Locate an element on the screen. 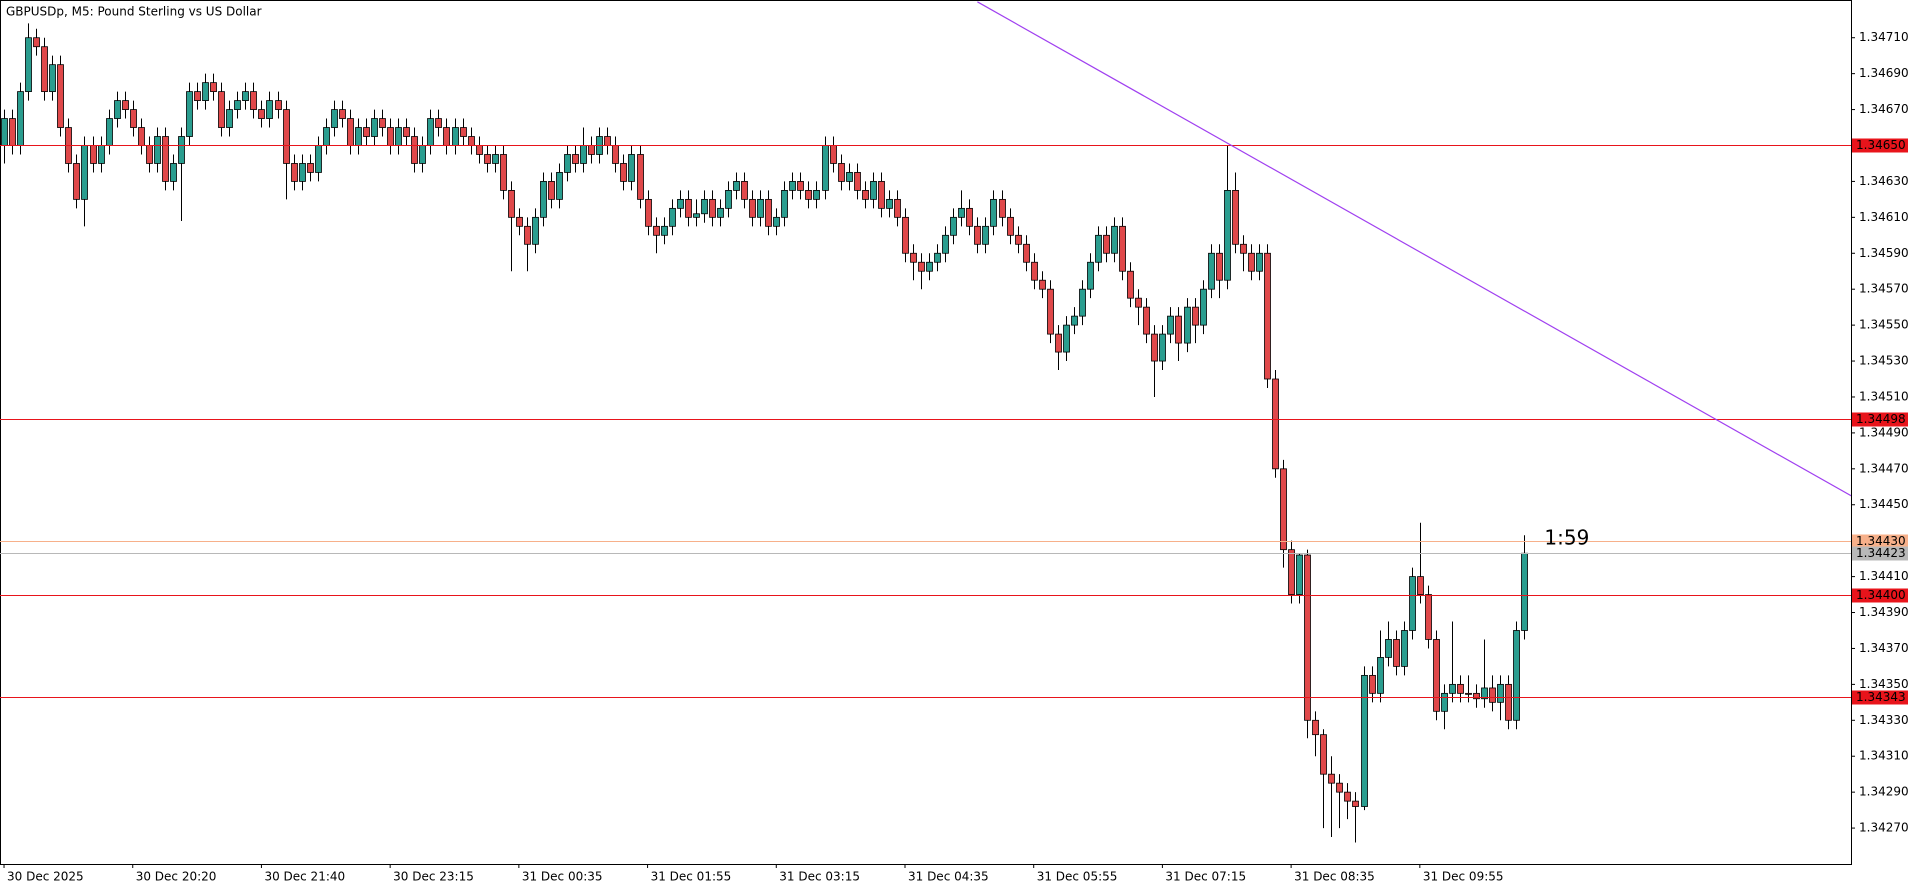  y-tick-label: 1.34310 is located at coordinates (1884, 756).